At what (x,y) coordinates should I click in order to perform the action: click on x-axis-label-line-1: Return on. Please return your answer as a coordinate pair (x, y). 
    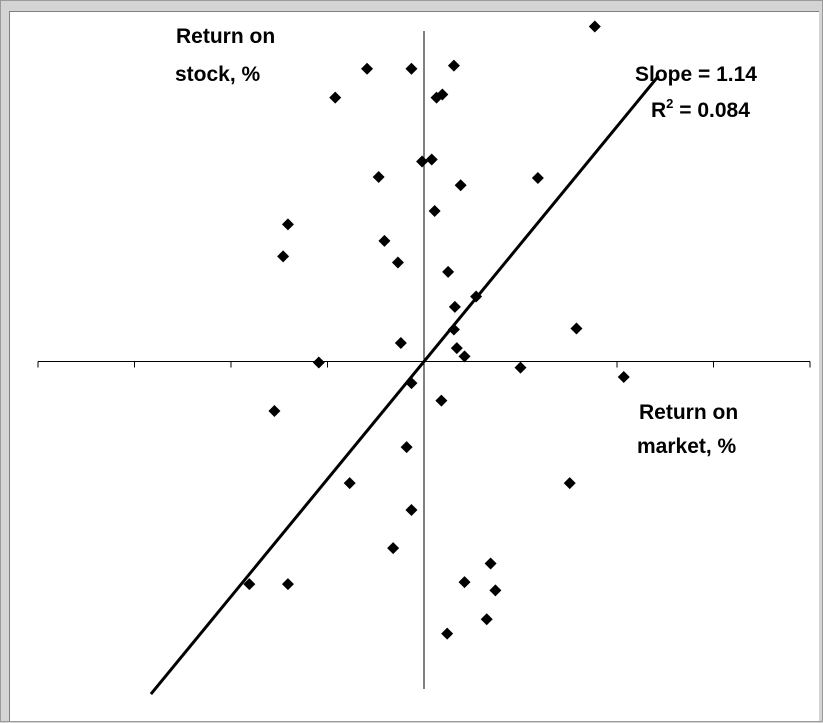
    Looking at the image, I should click on (689, 412).